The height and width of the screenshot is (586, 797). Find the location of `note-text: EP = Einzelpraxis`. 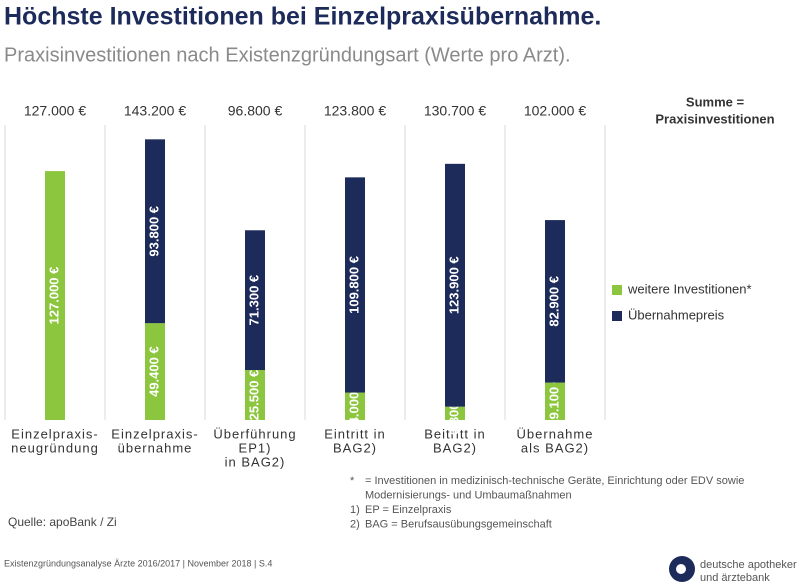

note-text: EP = Einzelpraxis is located at coordinates (408, 510).